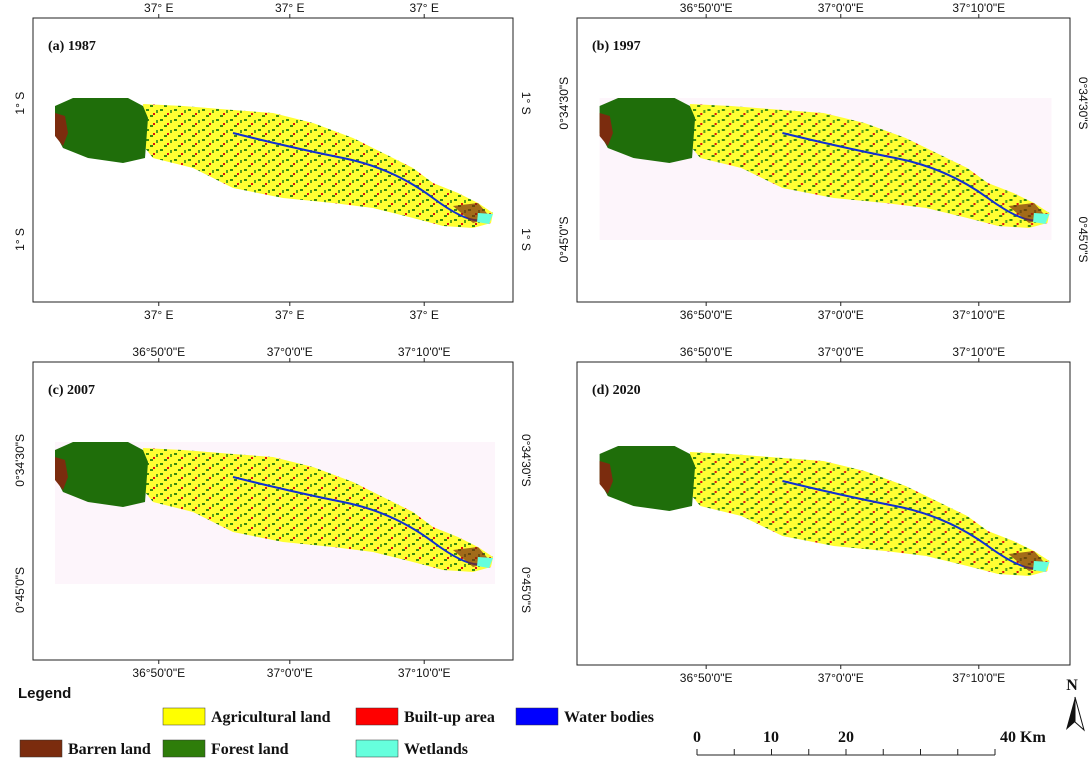 This screenshot has width=1088, height=767. What do you see at coordinates (250, 749) in the screenshot?
I see `legend-label: Forest land` at bounding box center [250, 749].